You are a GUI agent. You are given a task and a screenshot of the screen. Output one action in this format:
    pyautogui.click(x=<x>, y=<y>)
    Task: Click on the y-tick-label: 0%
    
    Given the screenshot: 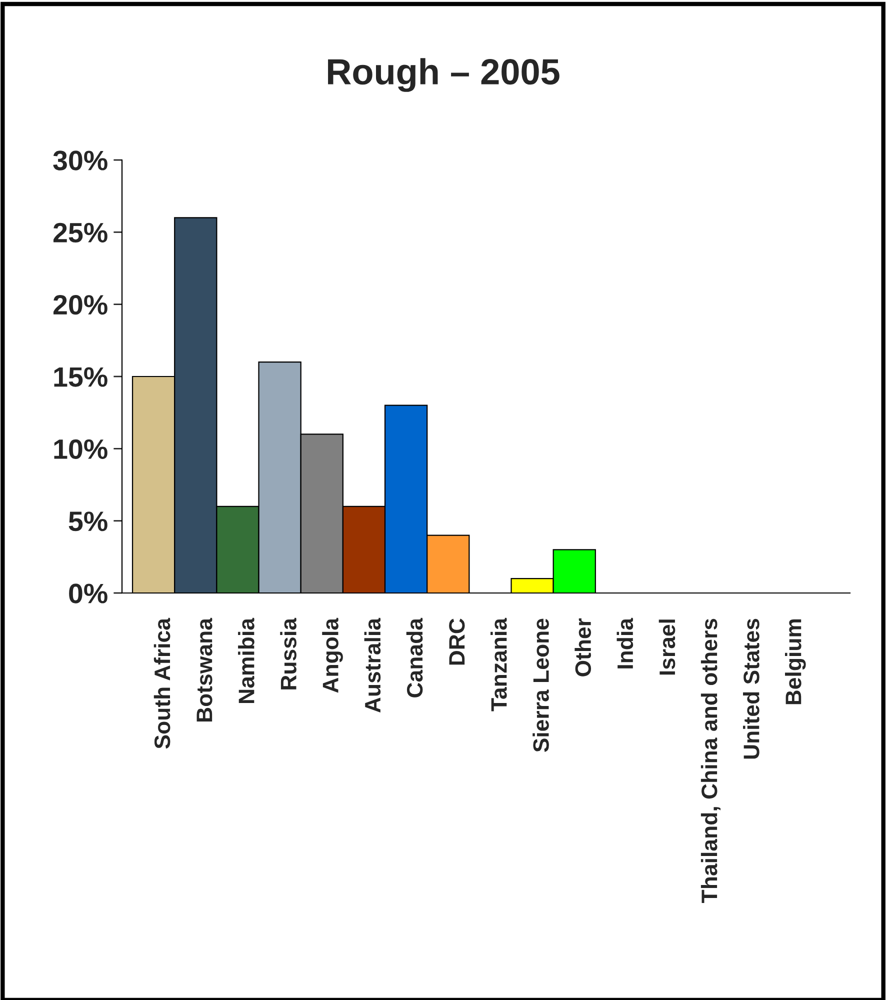 What is the action you would take?
    pyautogui.click(x=88, y=594)
    